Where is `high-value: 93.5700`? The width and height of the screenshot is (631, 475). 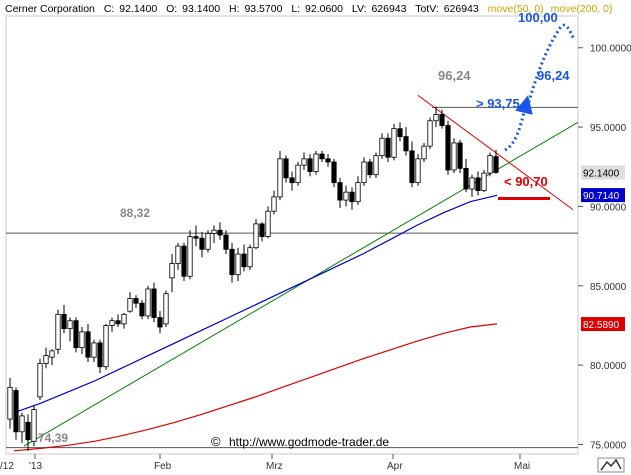
high-value: 93.5700 is located at coordinates (263, 9).